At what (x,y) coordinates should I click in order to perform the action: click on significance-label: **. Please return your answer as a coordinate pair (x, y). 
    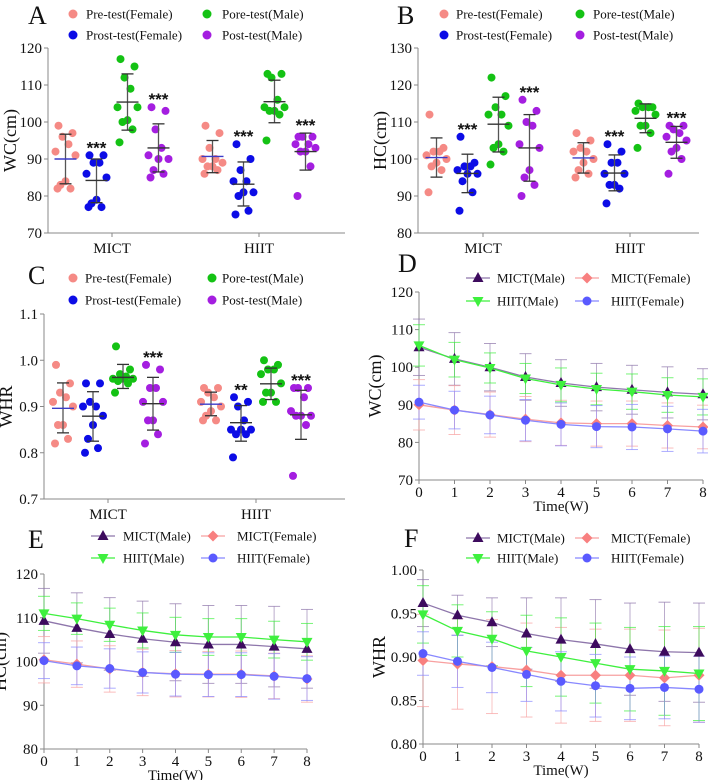
    Looking at the image, I should click on (241, 389).